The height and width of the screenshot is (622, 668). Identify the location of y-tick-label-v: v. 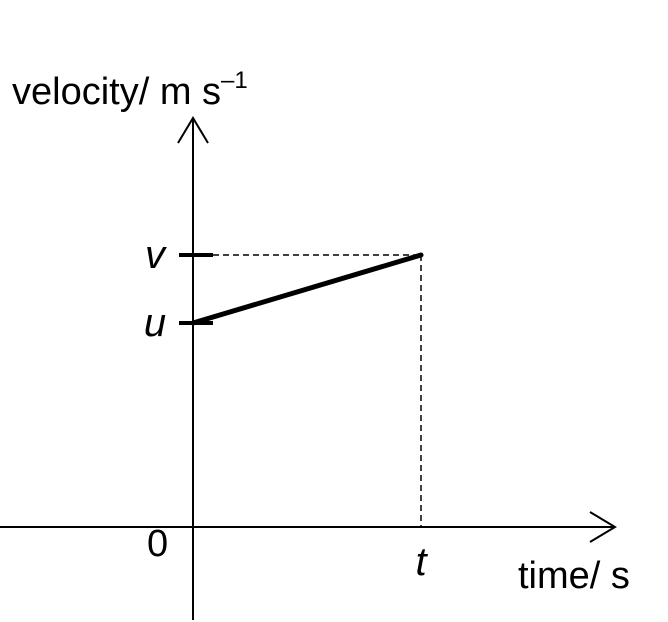
(156, 255).